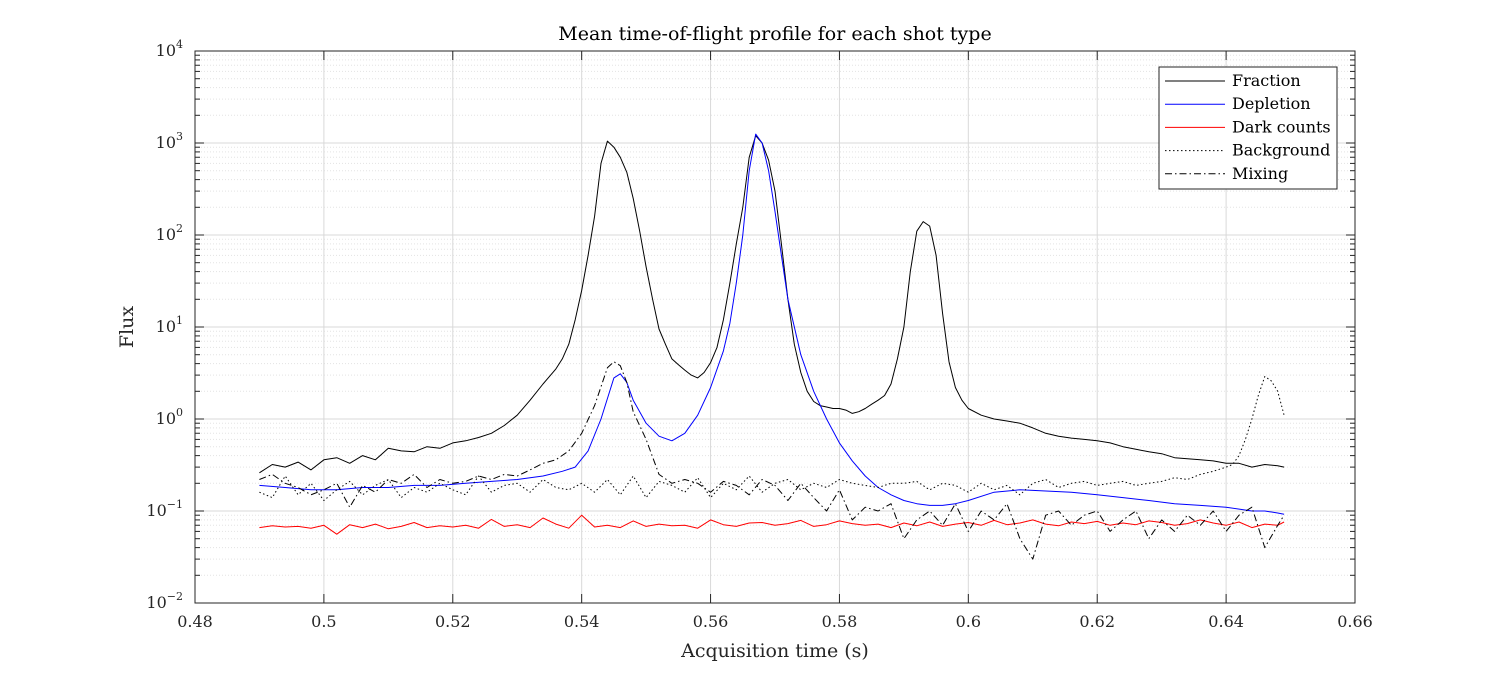  Describe the element at coordinates (179, 320) in the screenshot. I see `y-tick-exponent: 1` at that location.